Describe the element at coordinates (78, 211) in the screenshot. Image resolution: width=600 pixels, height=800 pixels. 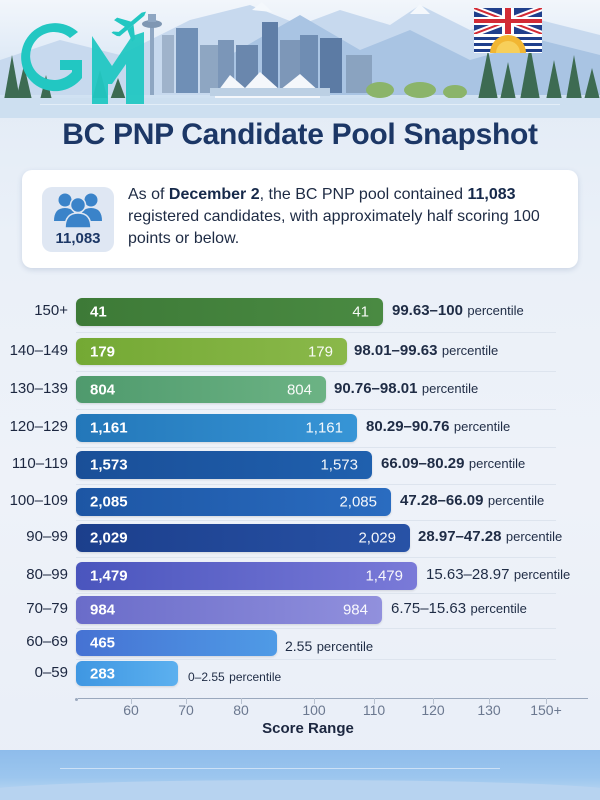
I see `people-group-icon` at that location.